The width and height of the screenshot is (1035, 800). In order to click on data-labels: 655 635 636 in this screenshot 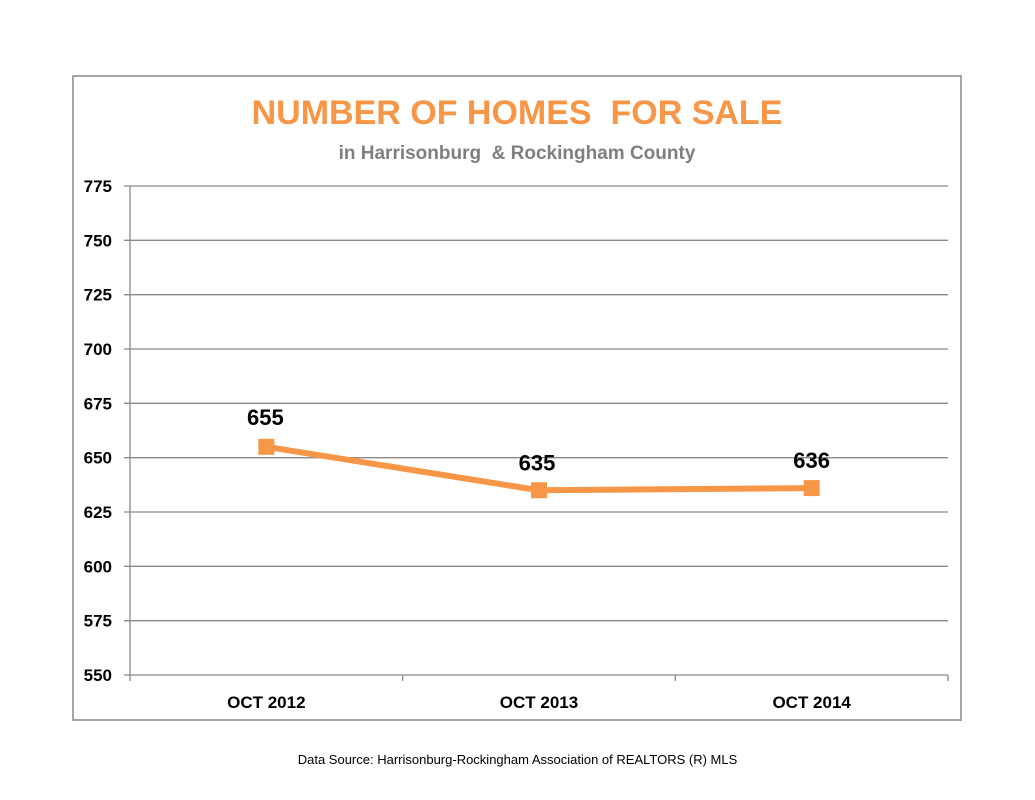, I will do `click(538, 440)`.